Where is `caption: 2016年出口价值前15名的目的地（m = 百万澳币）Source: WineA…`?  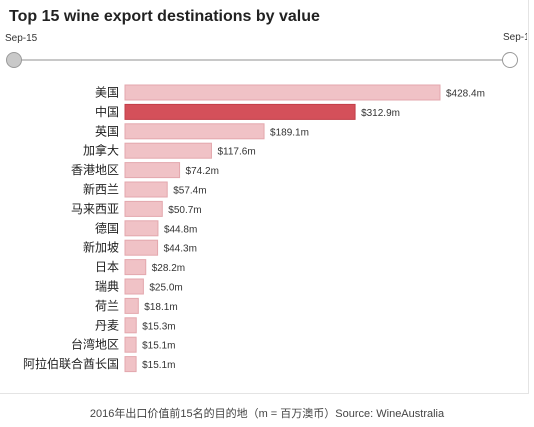
caption: 2016年出口价值前15名的目的地（m = 百万澳币）Source: WineA… is located at coordinates (267, 414).